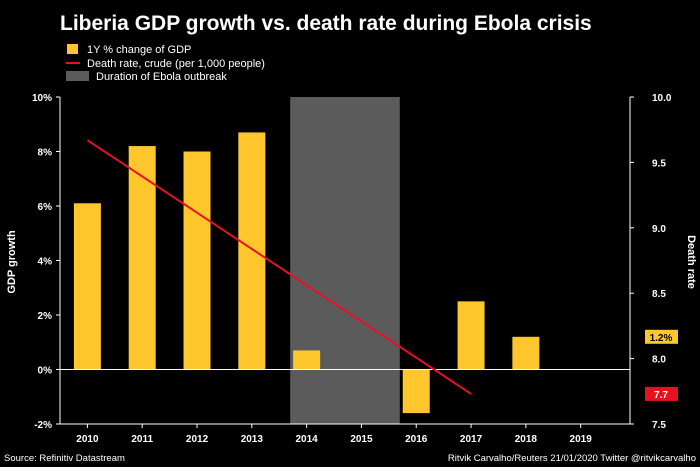  Describe the element at coordinates (45, 262) in the screenshot. I see `y-tick-left-label: 4%` at that location.